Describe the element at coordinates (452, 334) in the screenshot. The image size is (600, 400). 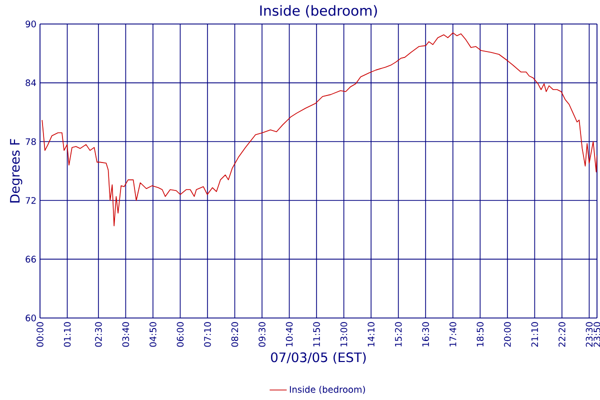
I see `x-tick-label: 17:40` at that location.